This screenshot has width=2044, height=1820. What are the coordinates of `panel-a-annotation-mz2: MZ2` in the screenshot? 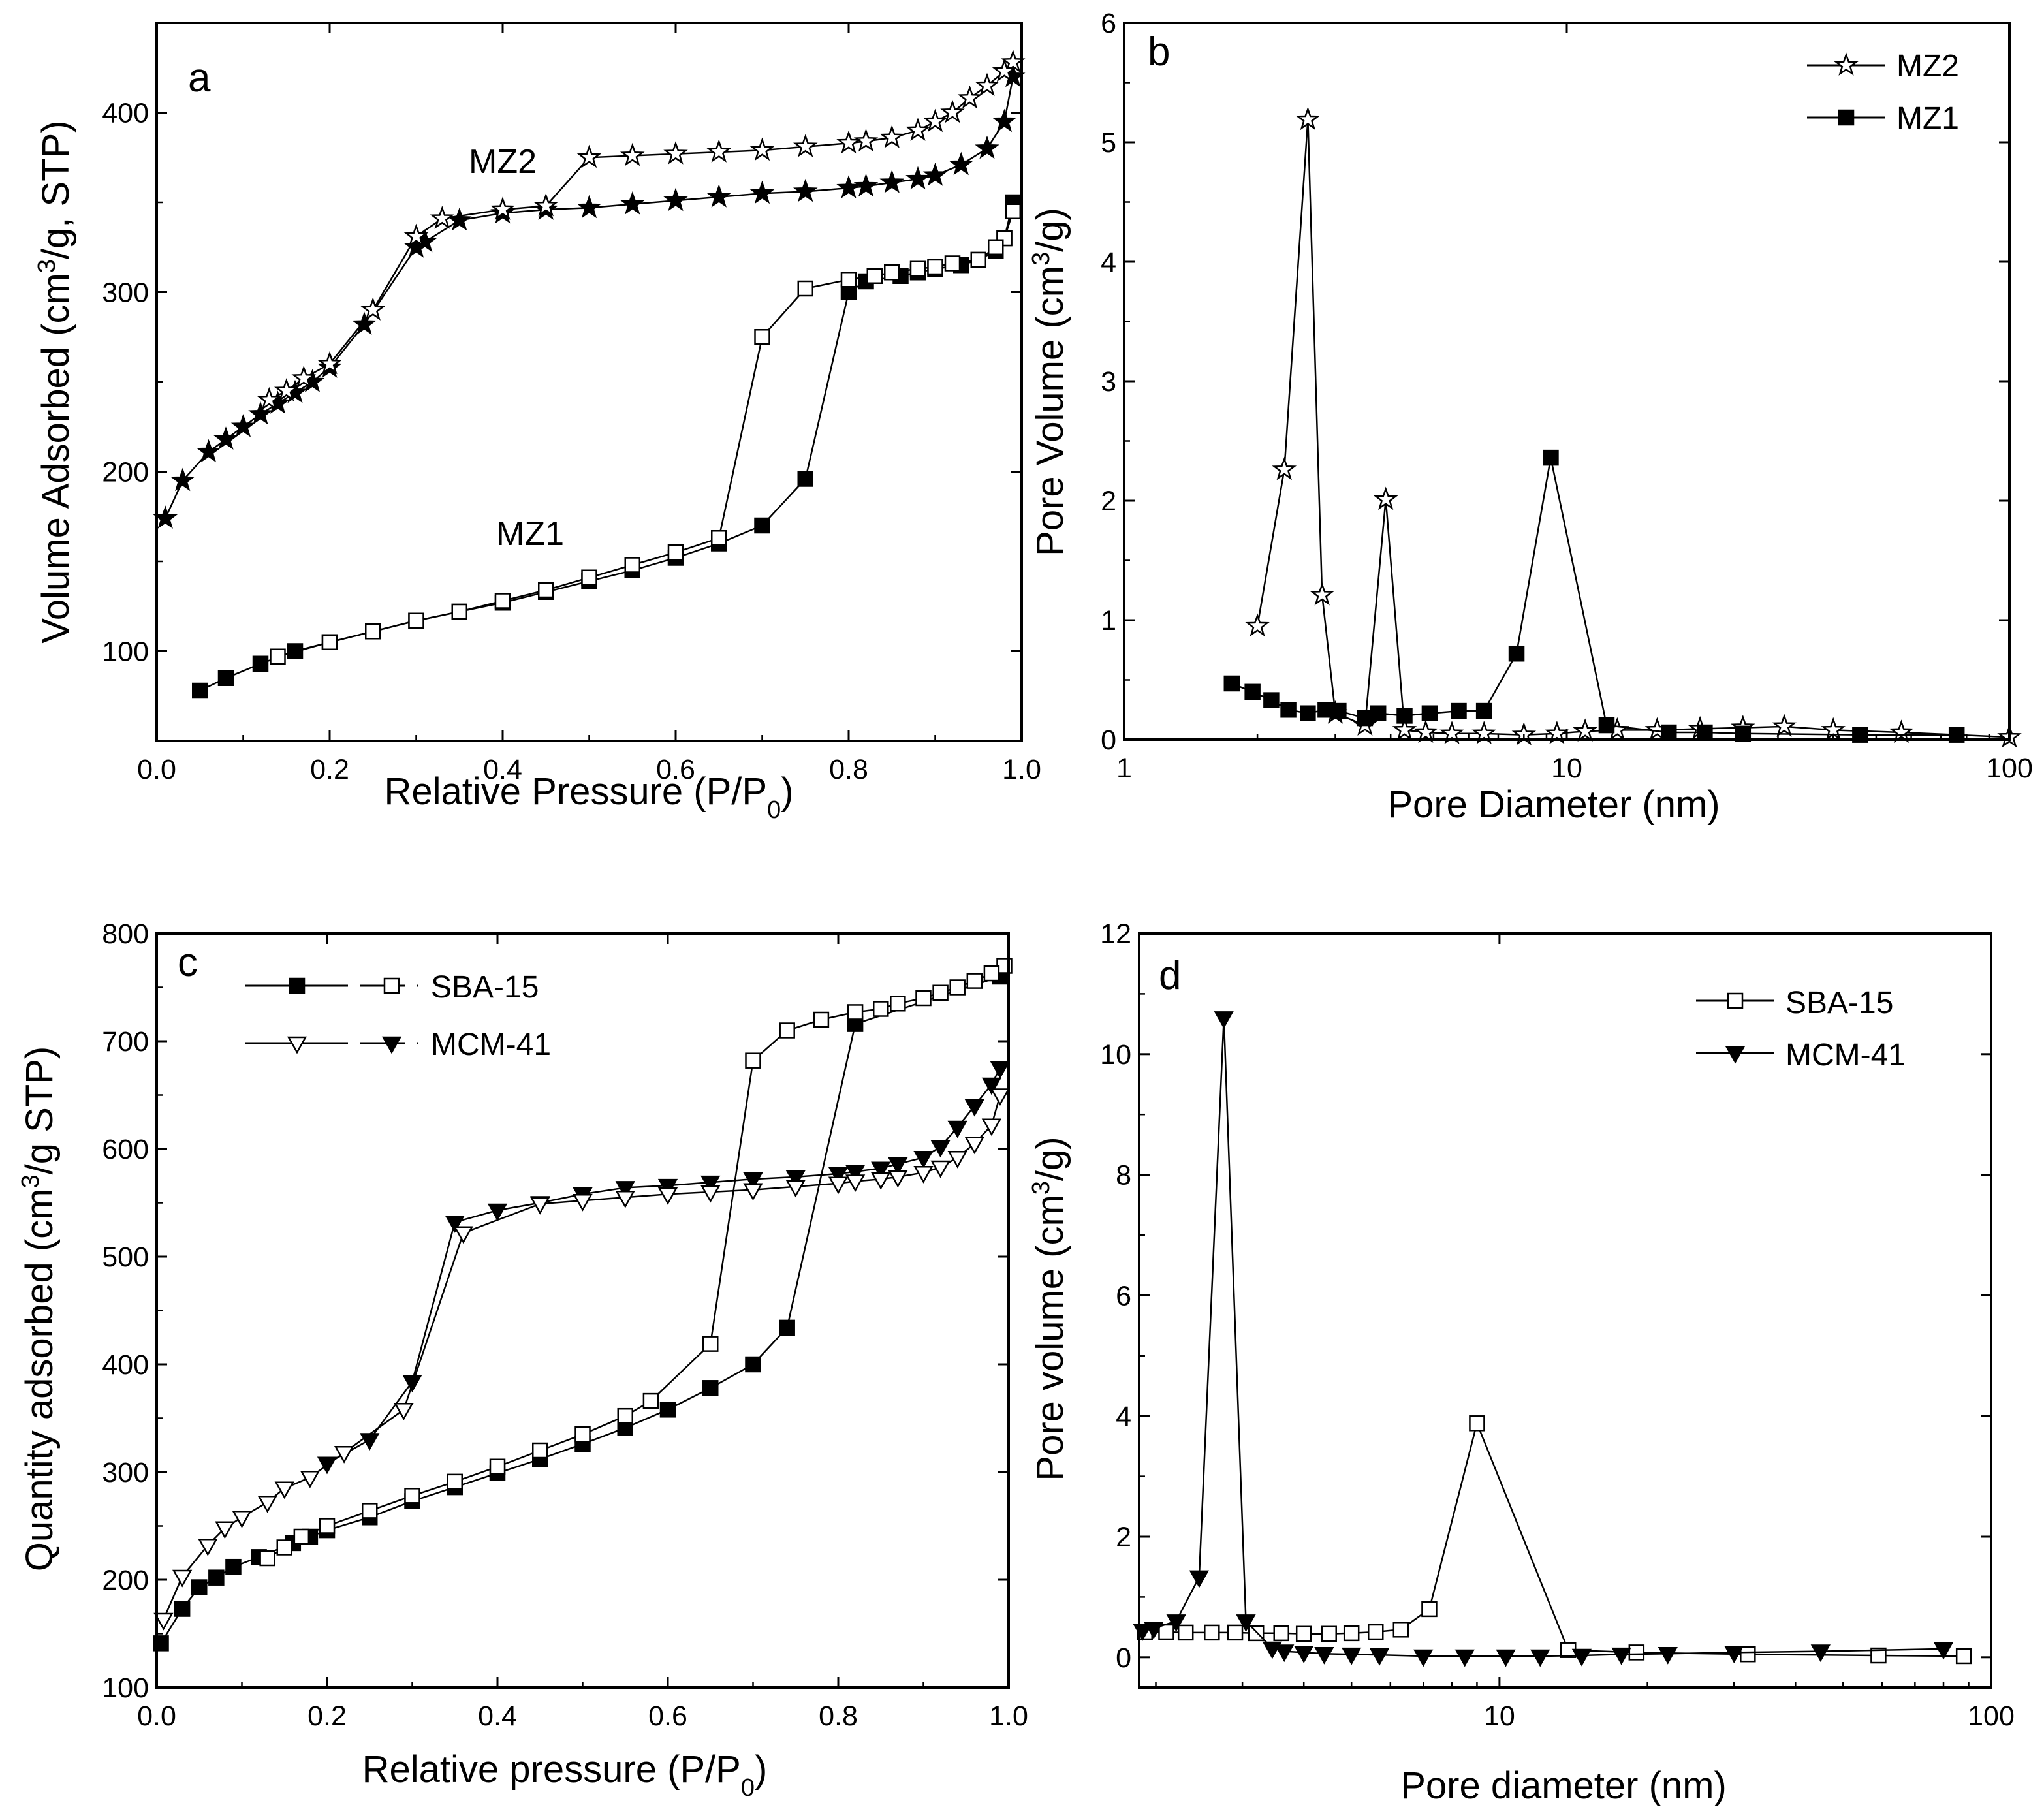 It's located at (503, 162).